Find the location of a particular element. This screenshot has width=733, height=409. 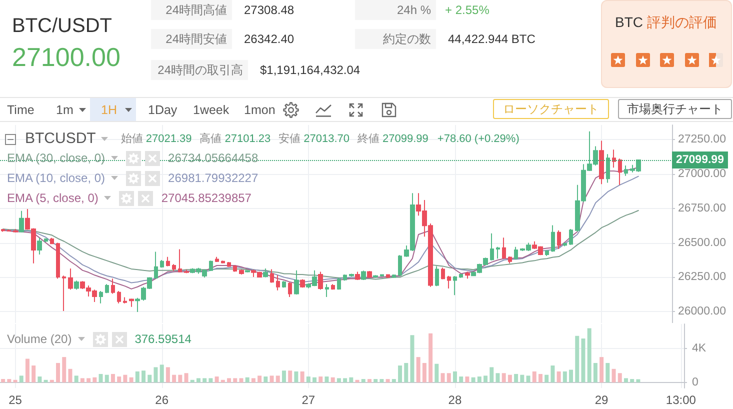

y-tick-label: 0 is located at coordinates (695, 382).